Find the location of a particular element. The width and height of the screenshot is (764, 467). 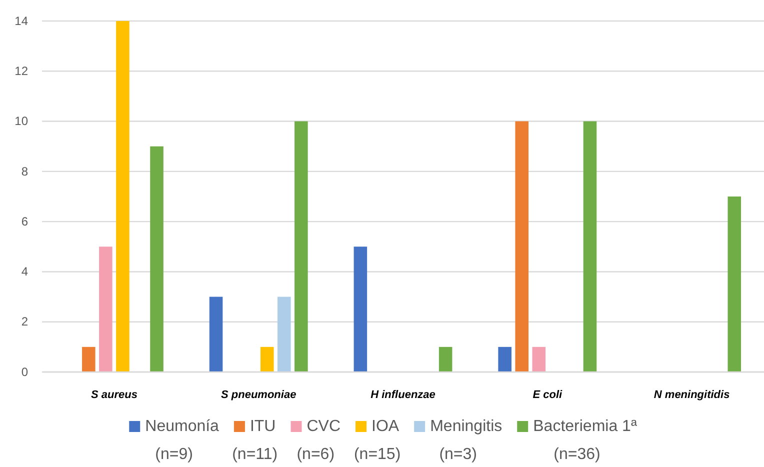

legend-label: CVC (n=6) is located at coordinates (318, 440).